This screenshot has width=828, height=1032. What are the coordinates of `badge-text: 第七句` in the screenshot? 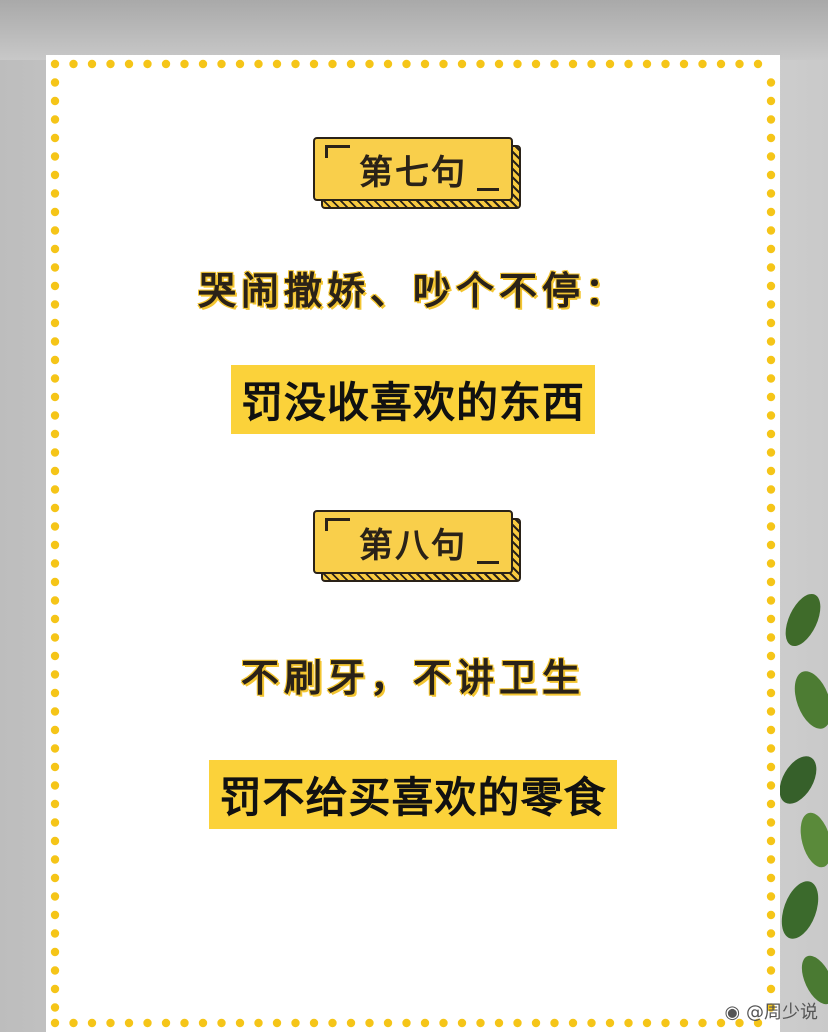 It's located at (413, 172).